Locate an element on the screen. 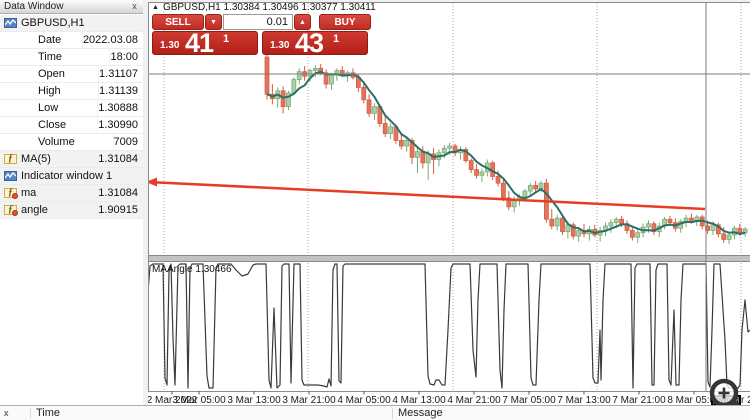 The height and width of the screenshot is (420, 750). toolbox-close-icon: x is located at coordinates (6, 413).